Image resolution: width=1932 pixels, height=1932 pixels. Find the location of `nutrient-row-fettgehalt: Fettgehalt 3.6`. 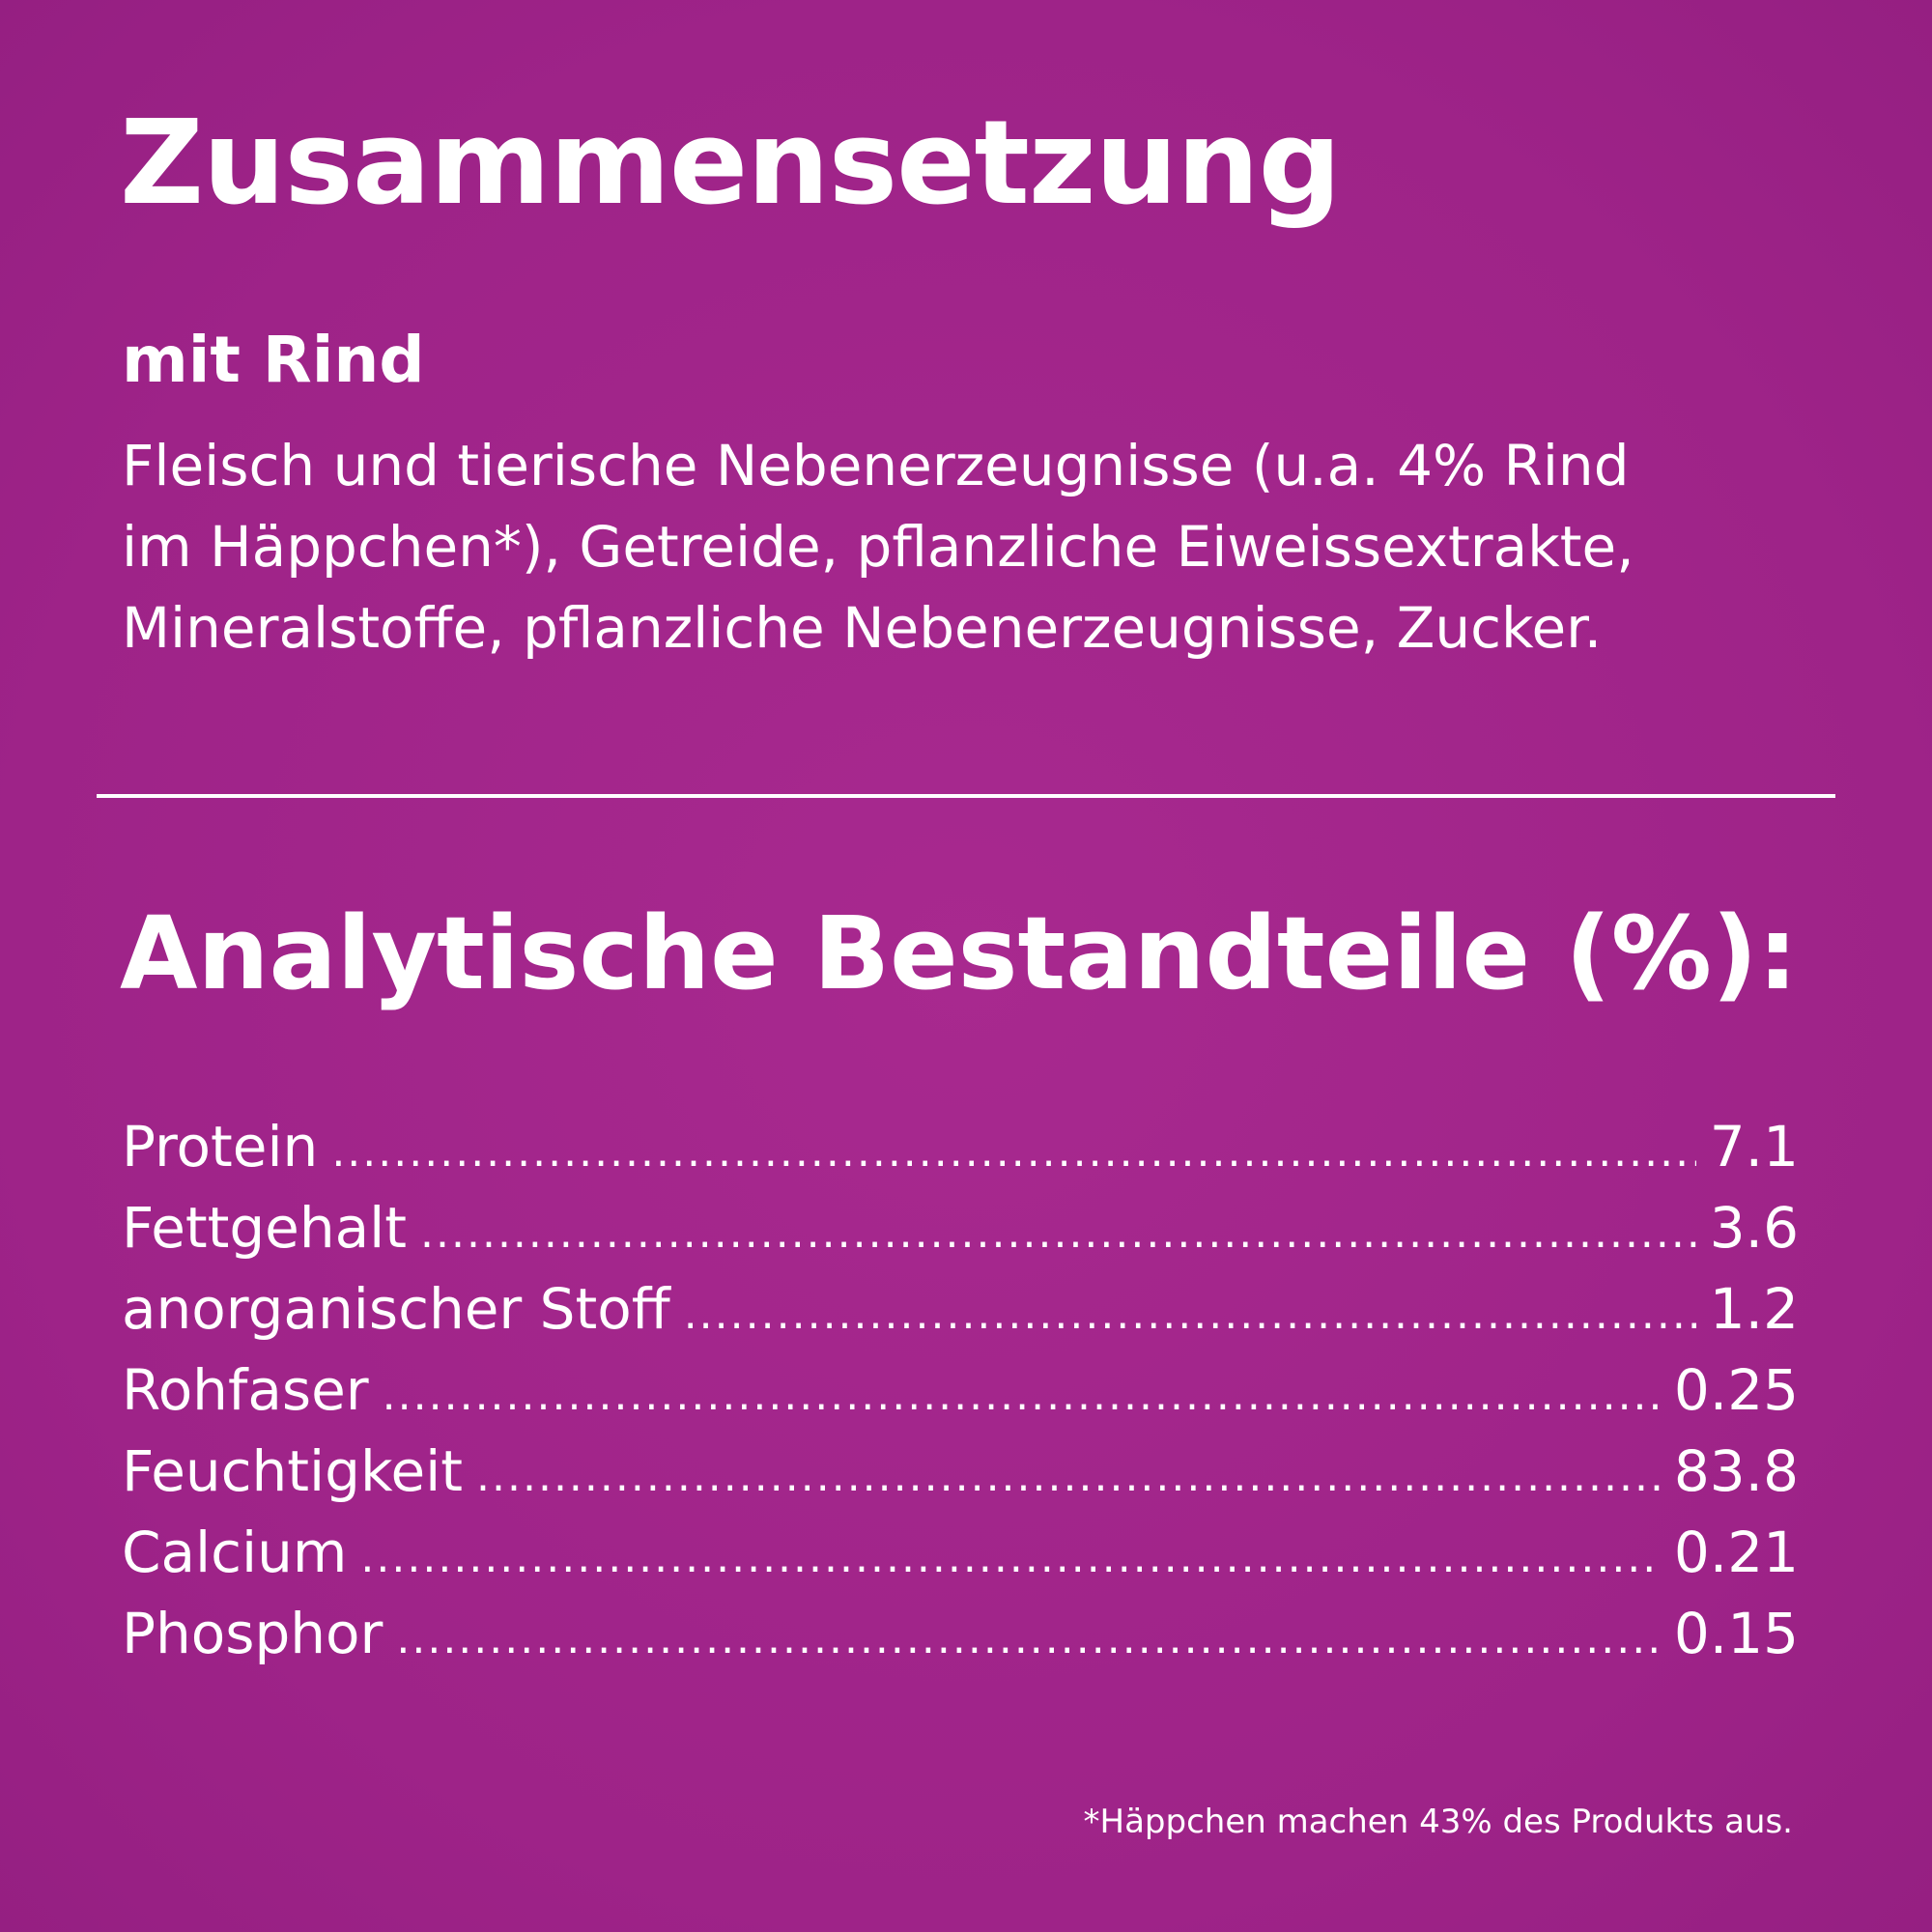

nutrient-row-fettgehalt: Fettgehalt 3.6 is located at coordinates (960, 1227).